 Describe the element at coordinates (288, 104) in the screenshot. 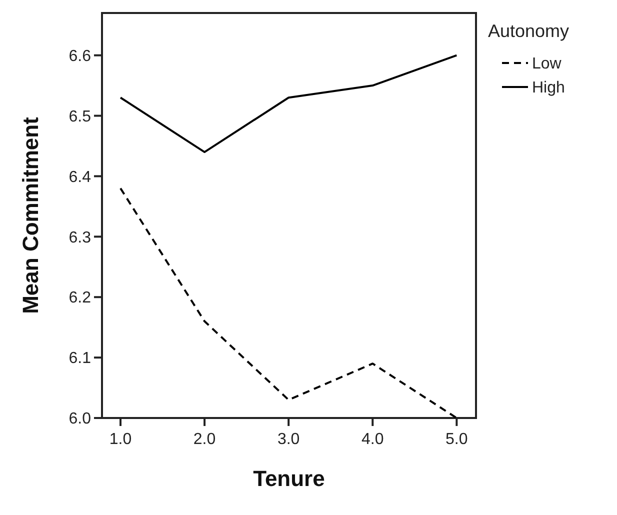

I see `line-series` at that location.